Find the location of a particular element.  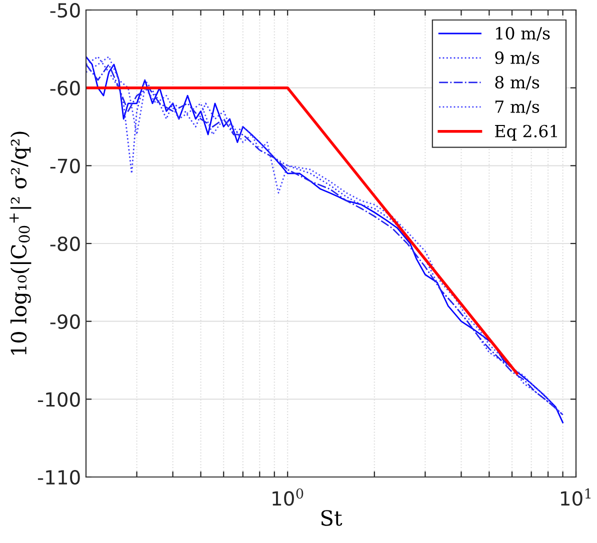

x-tick-label: 10$^{0}$ is located at coordinates (288, 497).